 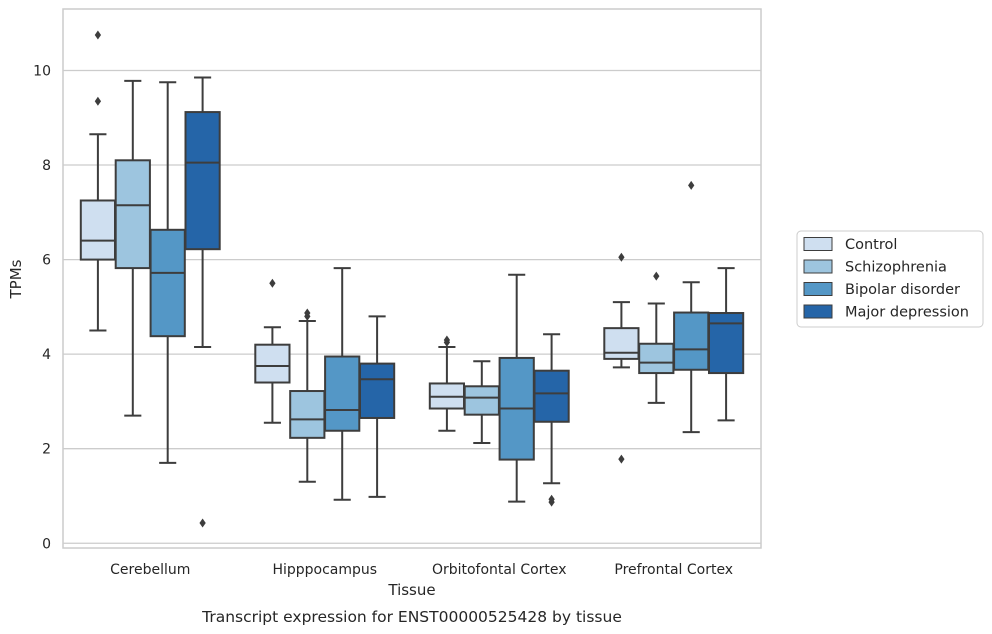 What do you see at coordinates (42, 307) in the screenshot?
I see `y-axis-ticks: 0 2 4 6 8 10` at bounding box center [42, 307].